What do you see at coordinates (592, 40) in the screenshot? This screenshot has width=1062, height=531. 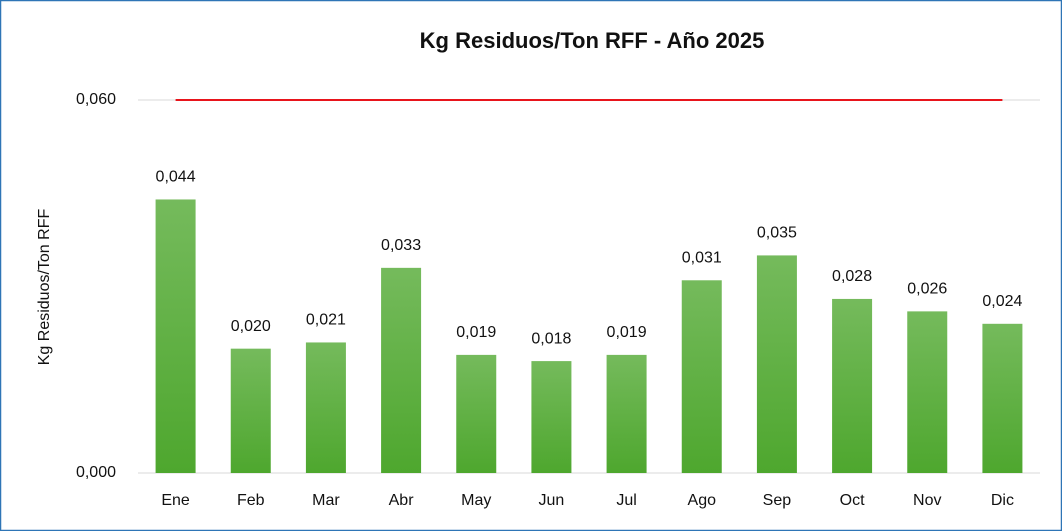 I see `chart-title: Kg Residuos/Ton RFF - Año 2025` at bounding box center [592, 40].